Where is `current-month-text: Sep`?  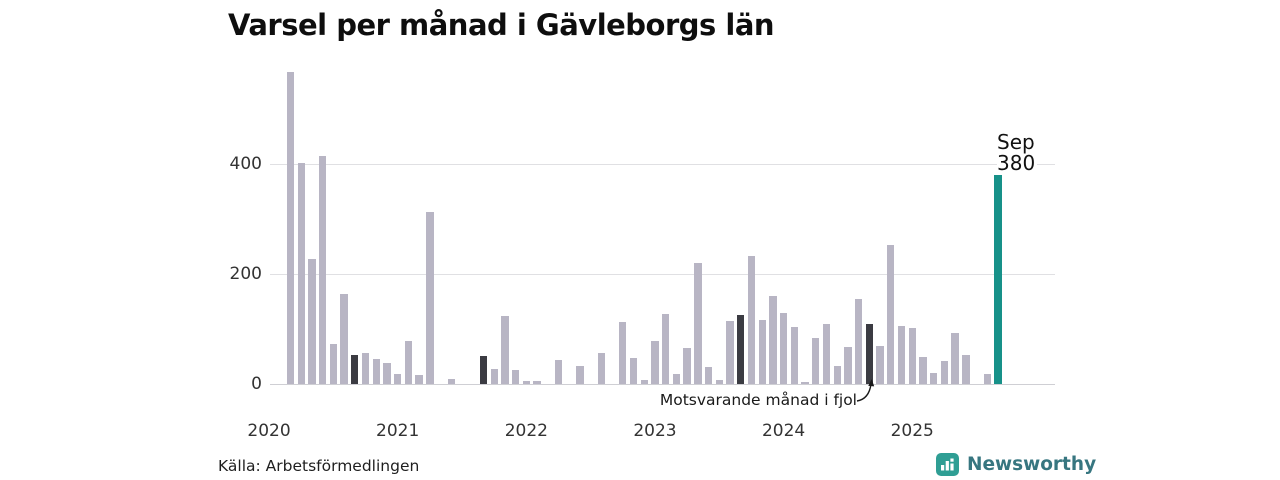
current-month-text: Sep is located at coordinates (1016, 142).